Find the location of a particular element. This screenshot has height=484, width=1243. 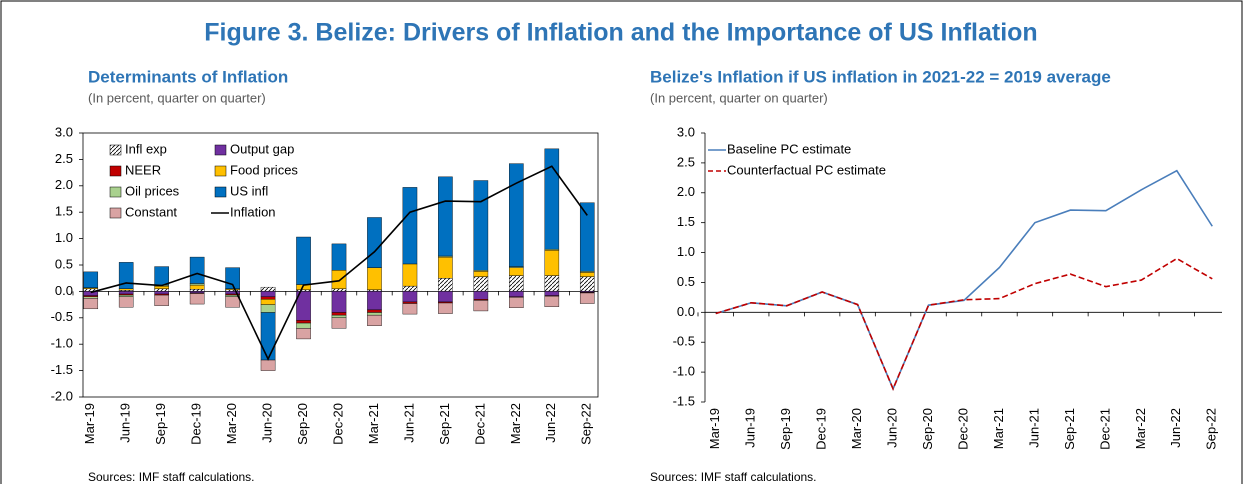

legend-label: Oil prices is located at coordinates (152, 190).